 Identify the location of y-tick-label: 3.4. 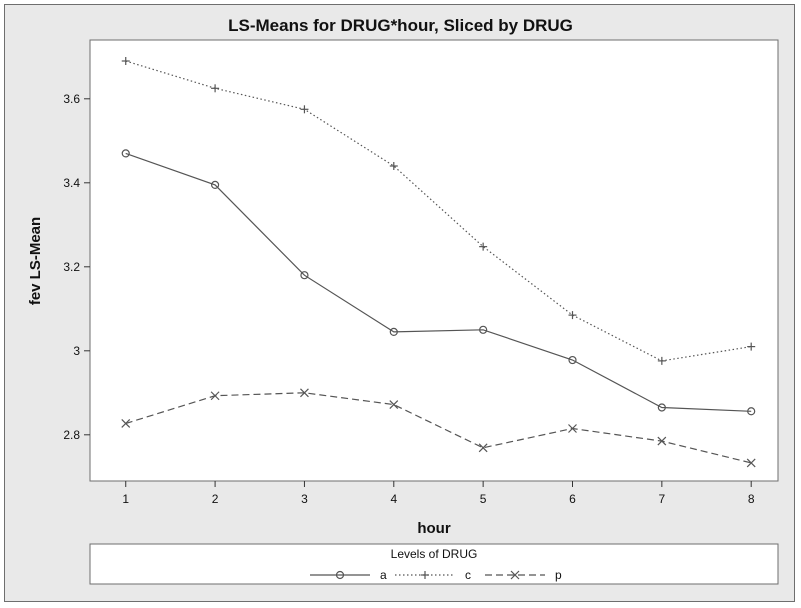
(71, 183).